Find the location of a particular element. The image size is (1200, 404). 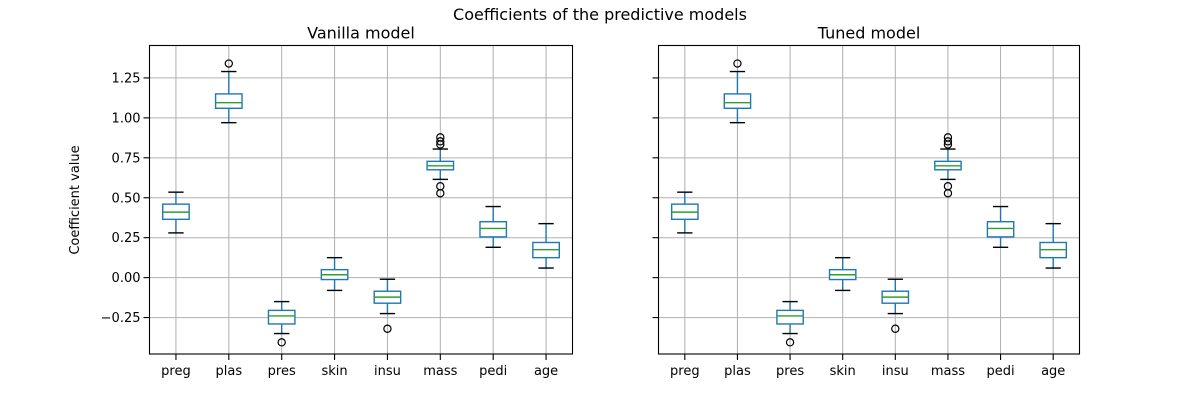

y-tick-label: 0.75 is located at coordinates (126, 158).